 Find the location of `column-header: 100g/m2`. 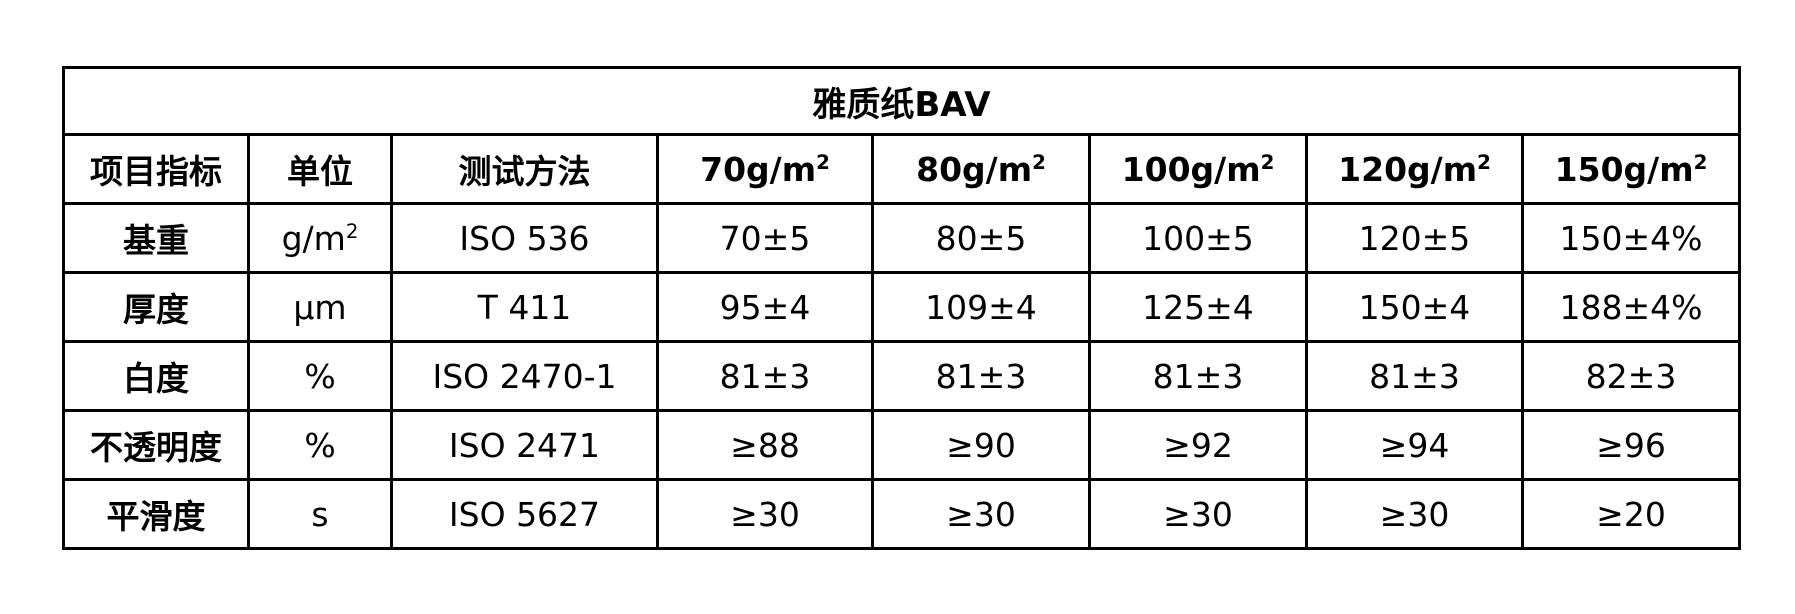

column-header: 100g/m2 is located at coordinates (1198, 169).